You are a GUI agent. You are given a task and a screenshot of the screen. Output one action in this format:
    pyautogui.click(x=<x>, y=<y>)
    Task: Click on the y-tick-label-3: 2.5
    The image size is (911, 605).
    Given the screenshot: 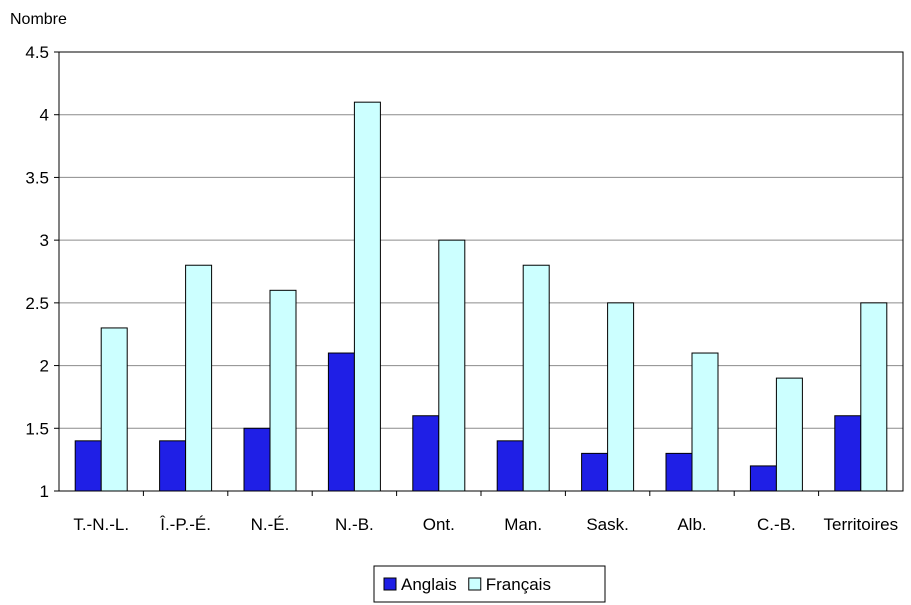 What is the action you would take?
    pyautogui.click(x=37, y=303)
    